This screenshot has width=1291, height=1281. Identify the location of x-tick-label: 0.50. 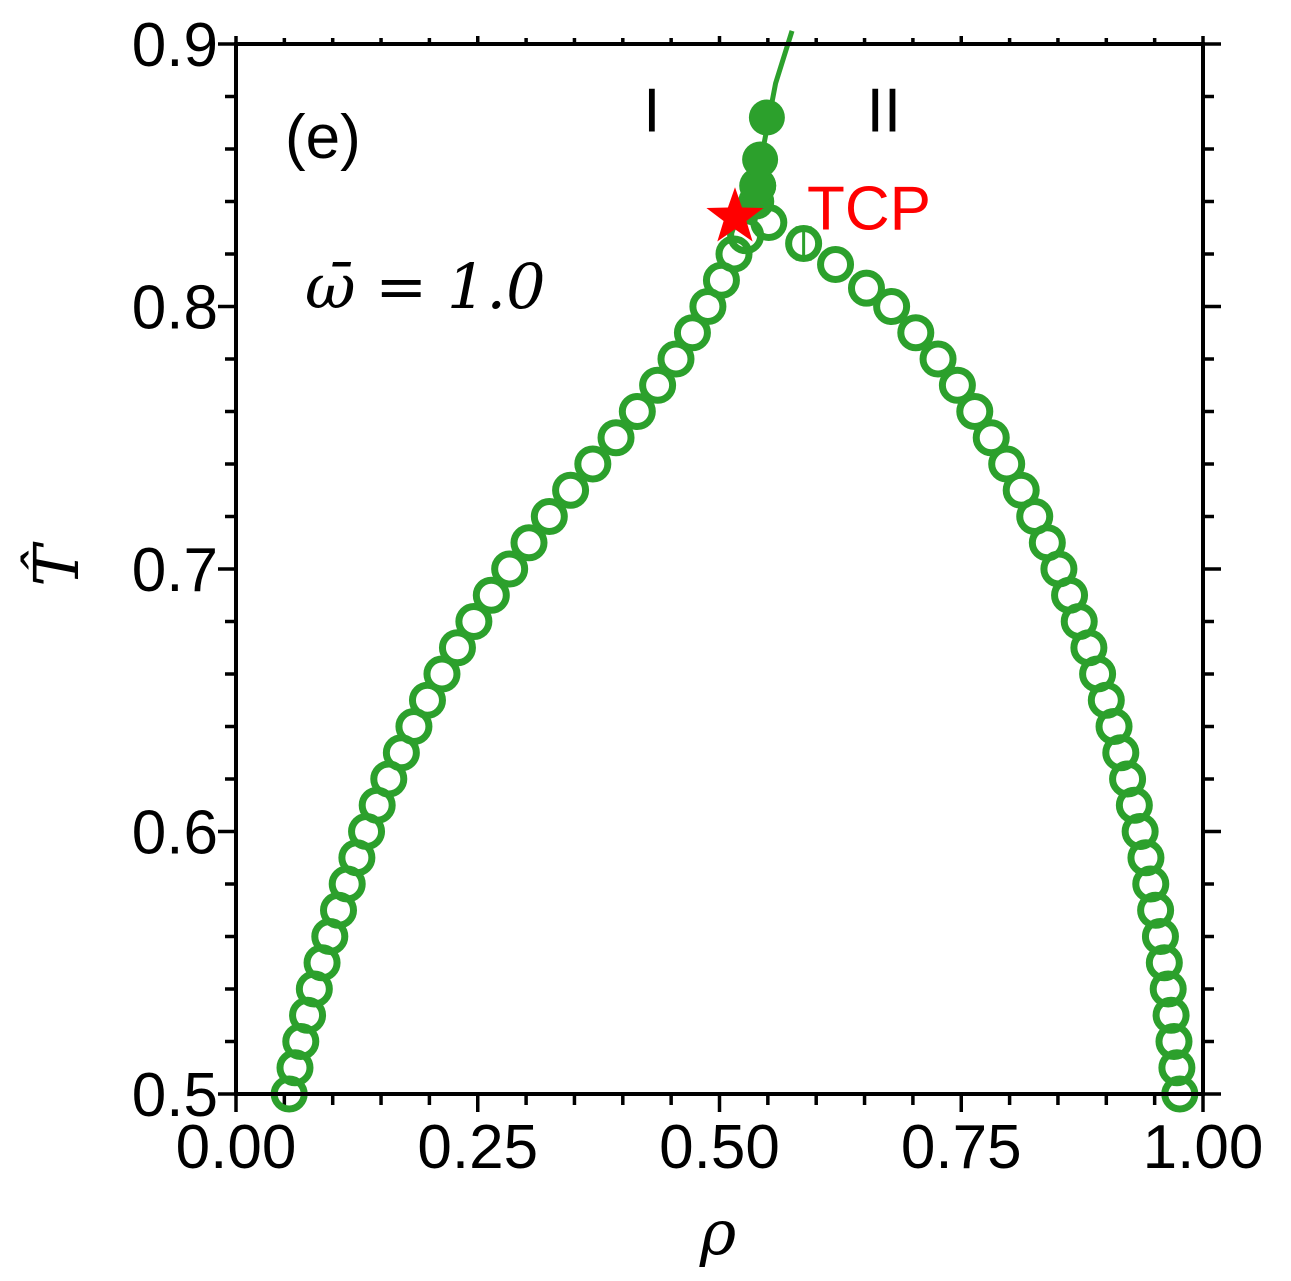
(719, 1147).